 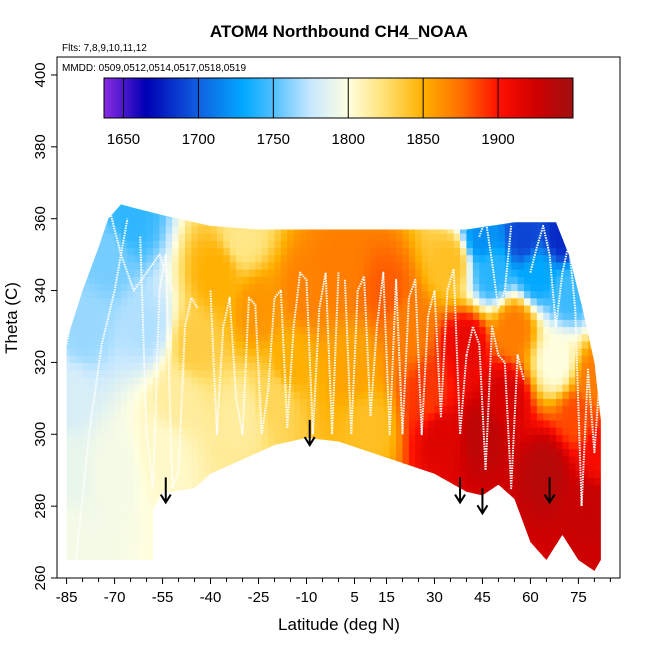 I want to click on x-tick-label: 45, so click(x=482, y=597).